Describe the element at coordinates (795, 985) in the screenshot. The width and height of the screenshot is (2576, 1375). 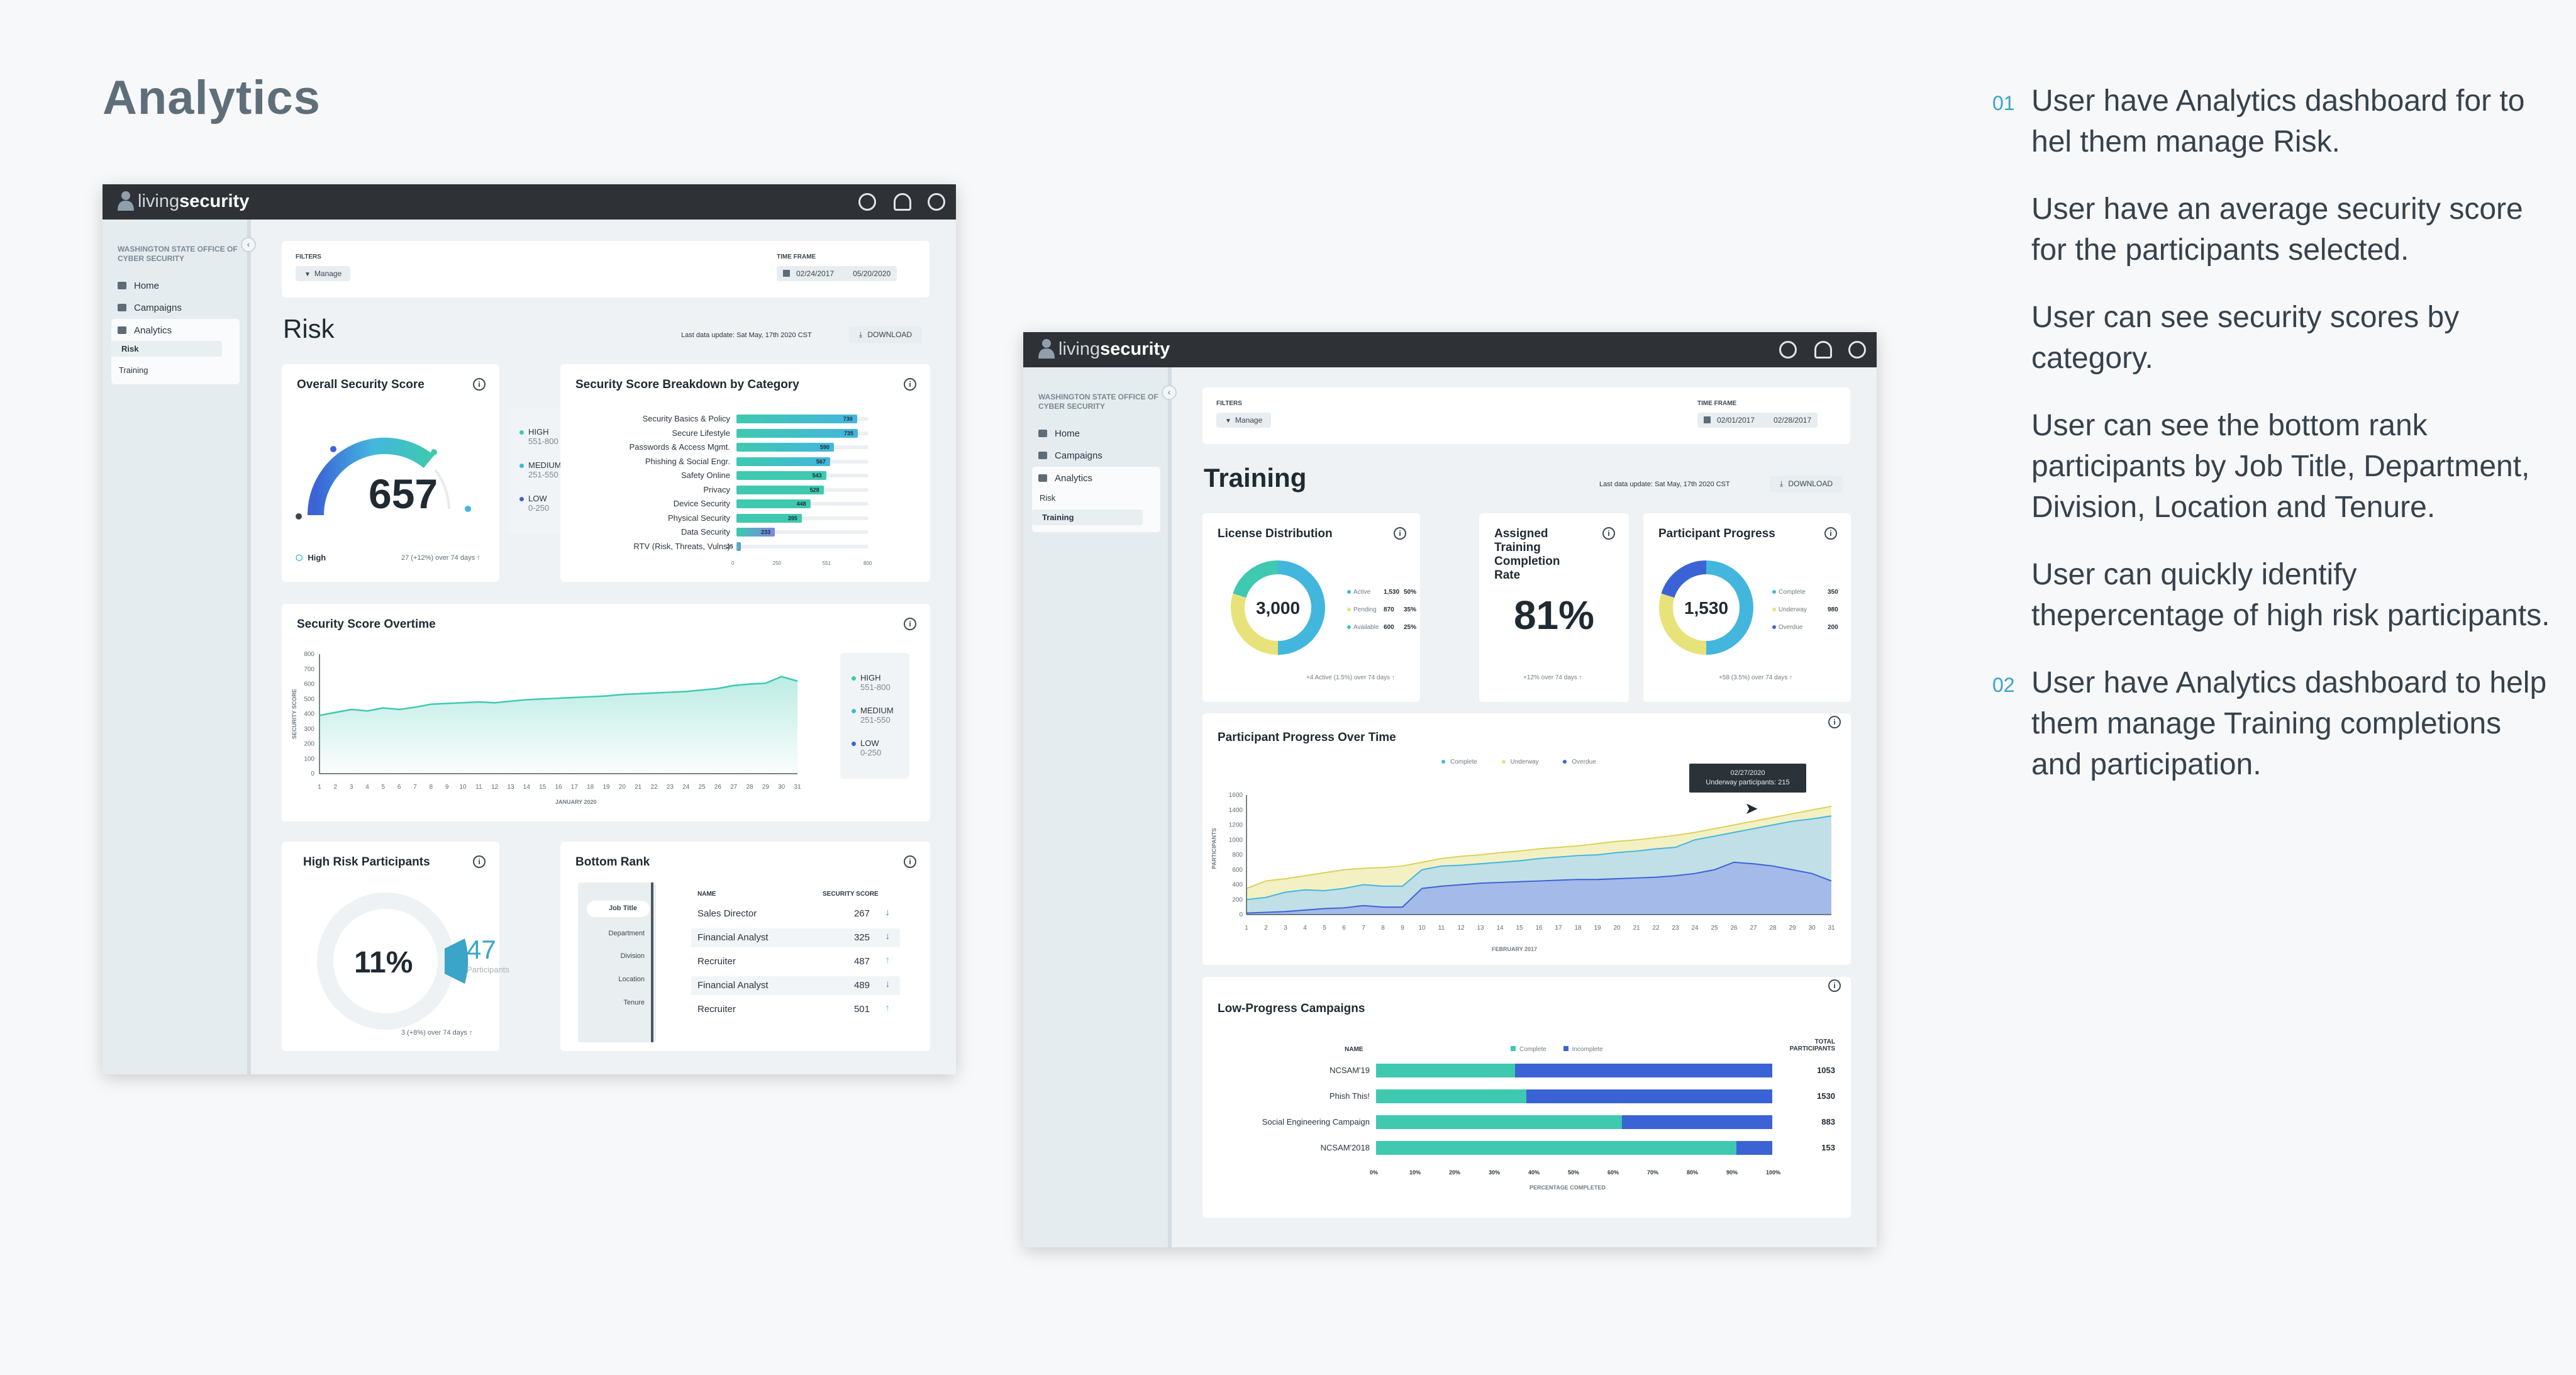
I see `table-row: Financial Analyst 489 ↓` at that location.